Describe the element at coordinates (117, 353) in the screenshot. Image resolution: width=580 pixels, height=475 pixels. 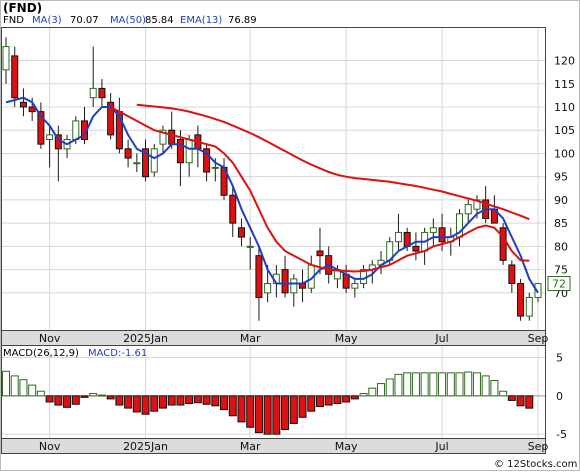
I see `macd-legend-value: MACD:-1.61` at that location.